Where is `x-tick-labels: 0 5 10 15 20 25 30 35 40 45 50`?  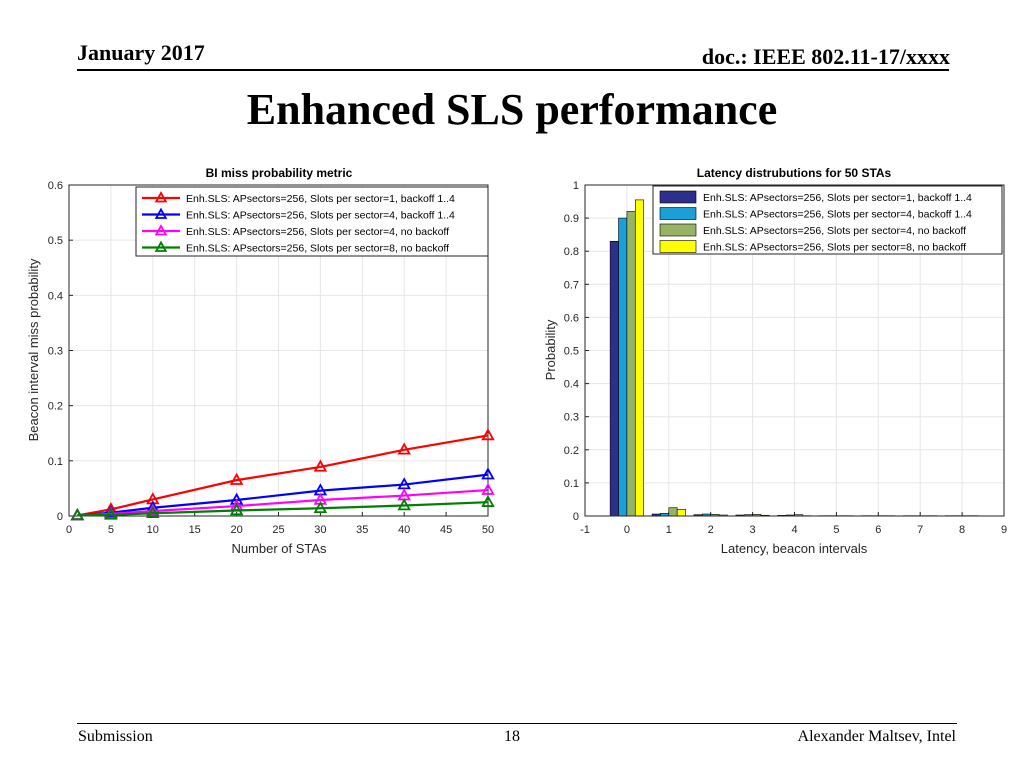
x-tick-labels: 0 5 10 15 20 25 30 35 40 45 50 is located at coordinates (280, 530).